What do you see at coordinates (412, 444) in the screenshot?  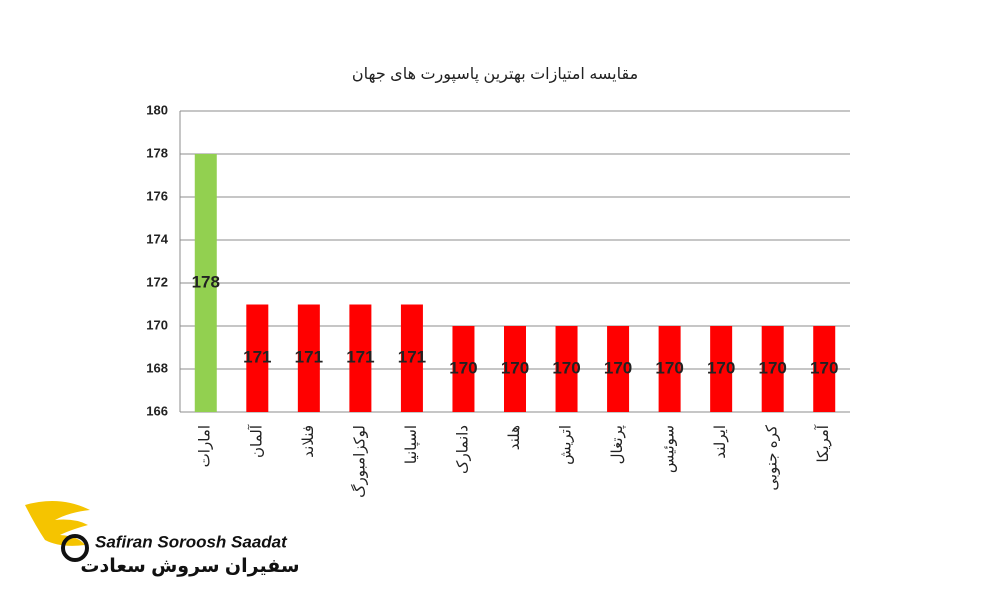 I see `x-tick-label: اسپانیا` at bounding box center [412, 444].